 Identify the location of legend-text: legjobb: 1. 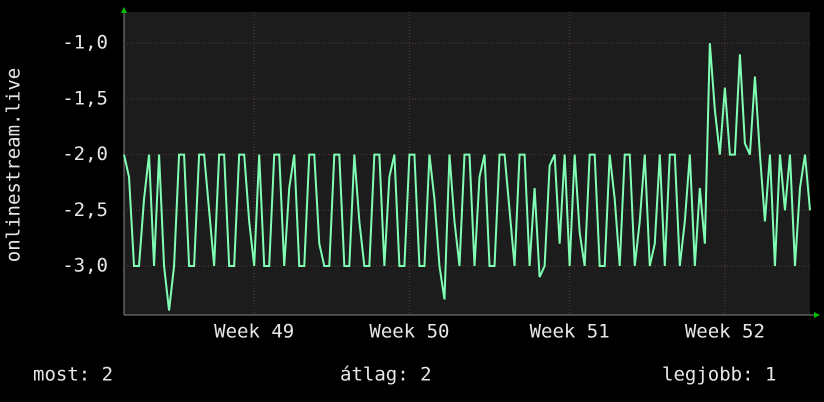
(719, 375).